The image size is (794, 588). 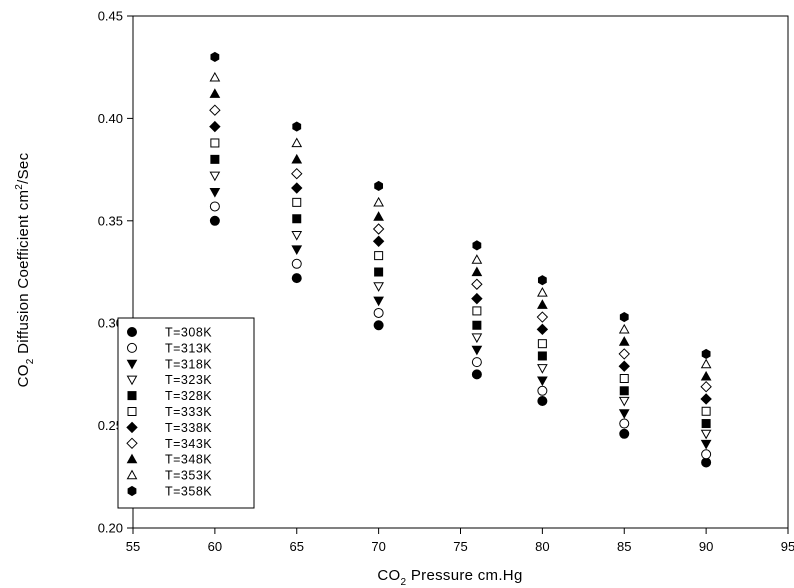 What do you see at coordinates (133, 546) in the screenshot?
I see `x-tick-label: 55` at bounding box center [133, 546].